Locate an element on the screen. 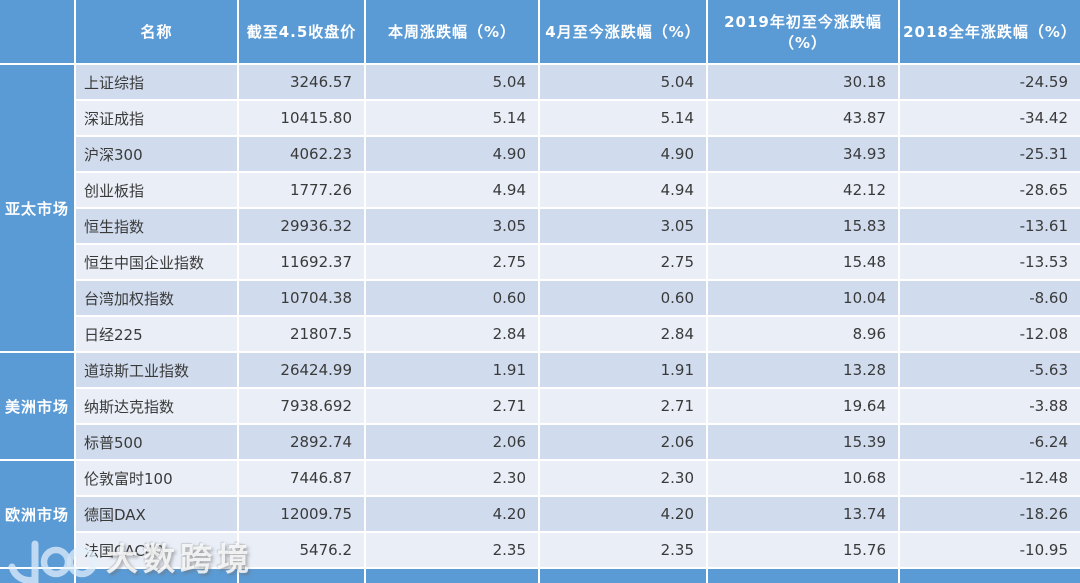 Image resolution: width=1080 pixels, height=583 pixels. table-row: 创业板指 1777.26 4.94 4.94 42.12 -28.65 is located at coordinates (540, 190).